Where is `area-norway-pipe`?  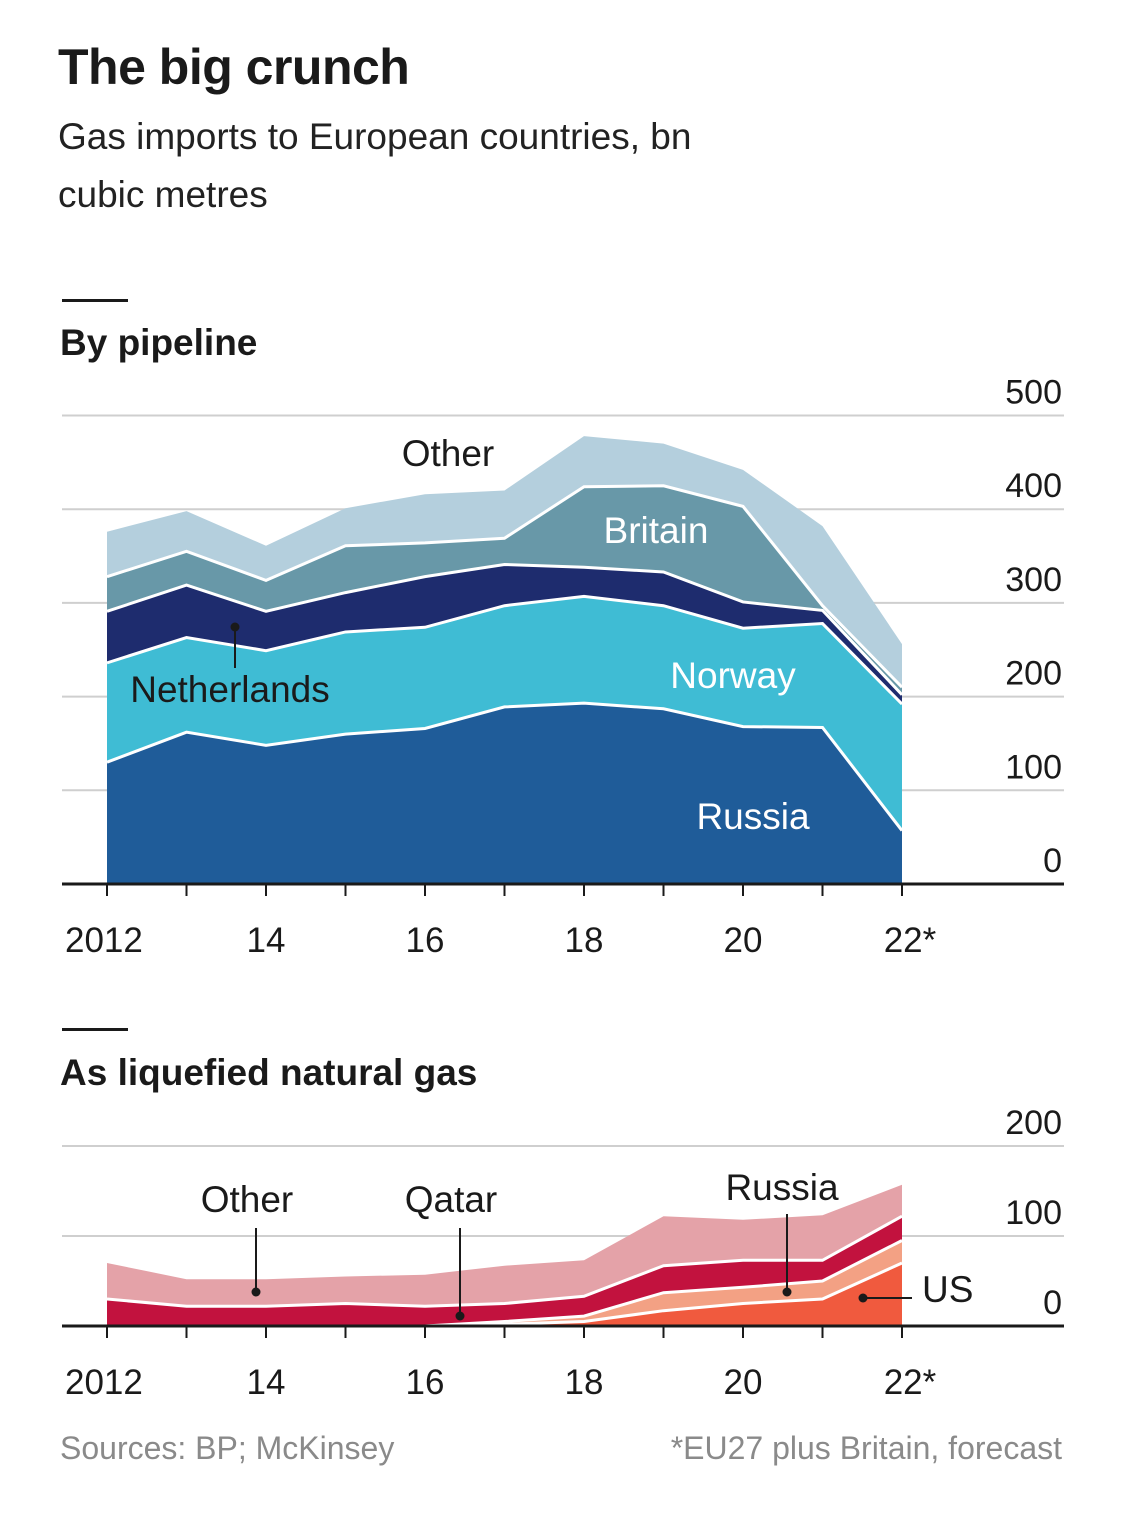 area-norway-pipe is located at coordinates (504, 713).